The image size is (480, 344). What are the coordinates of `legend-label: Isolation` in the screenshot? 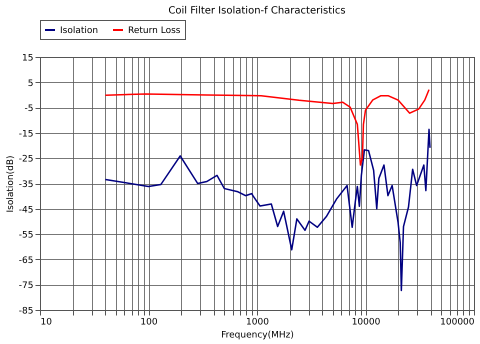 It's located at (79, 31).